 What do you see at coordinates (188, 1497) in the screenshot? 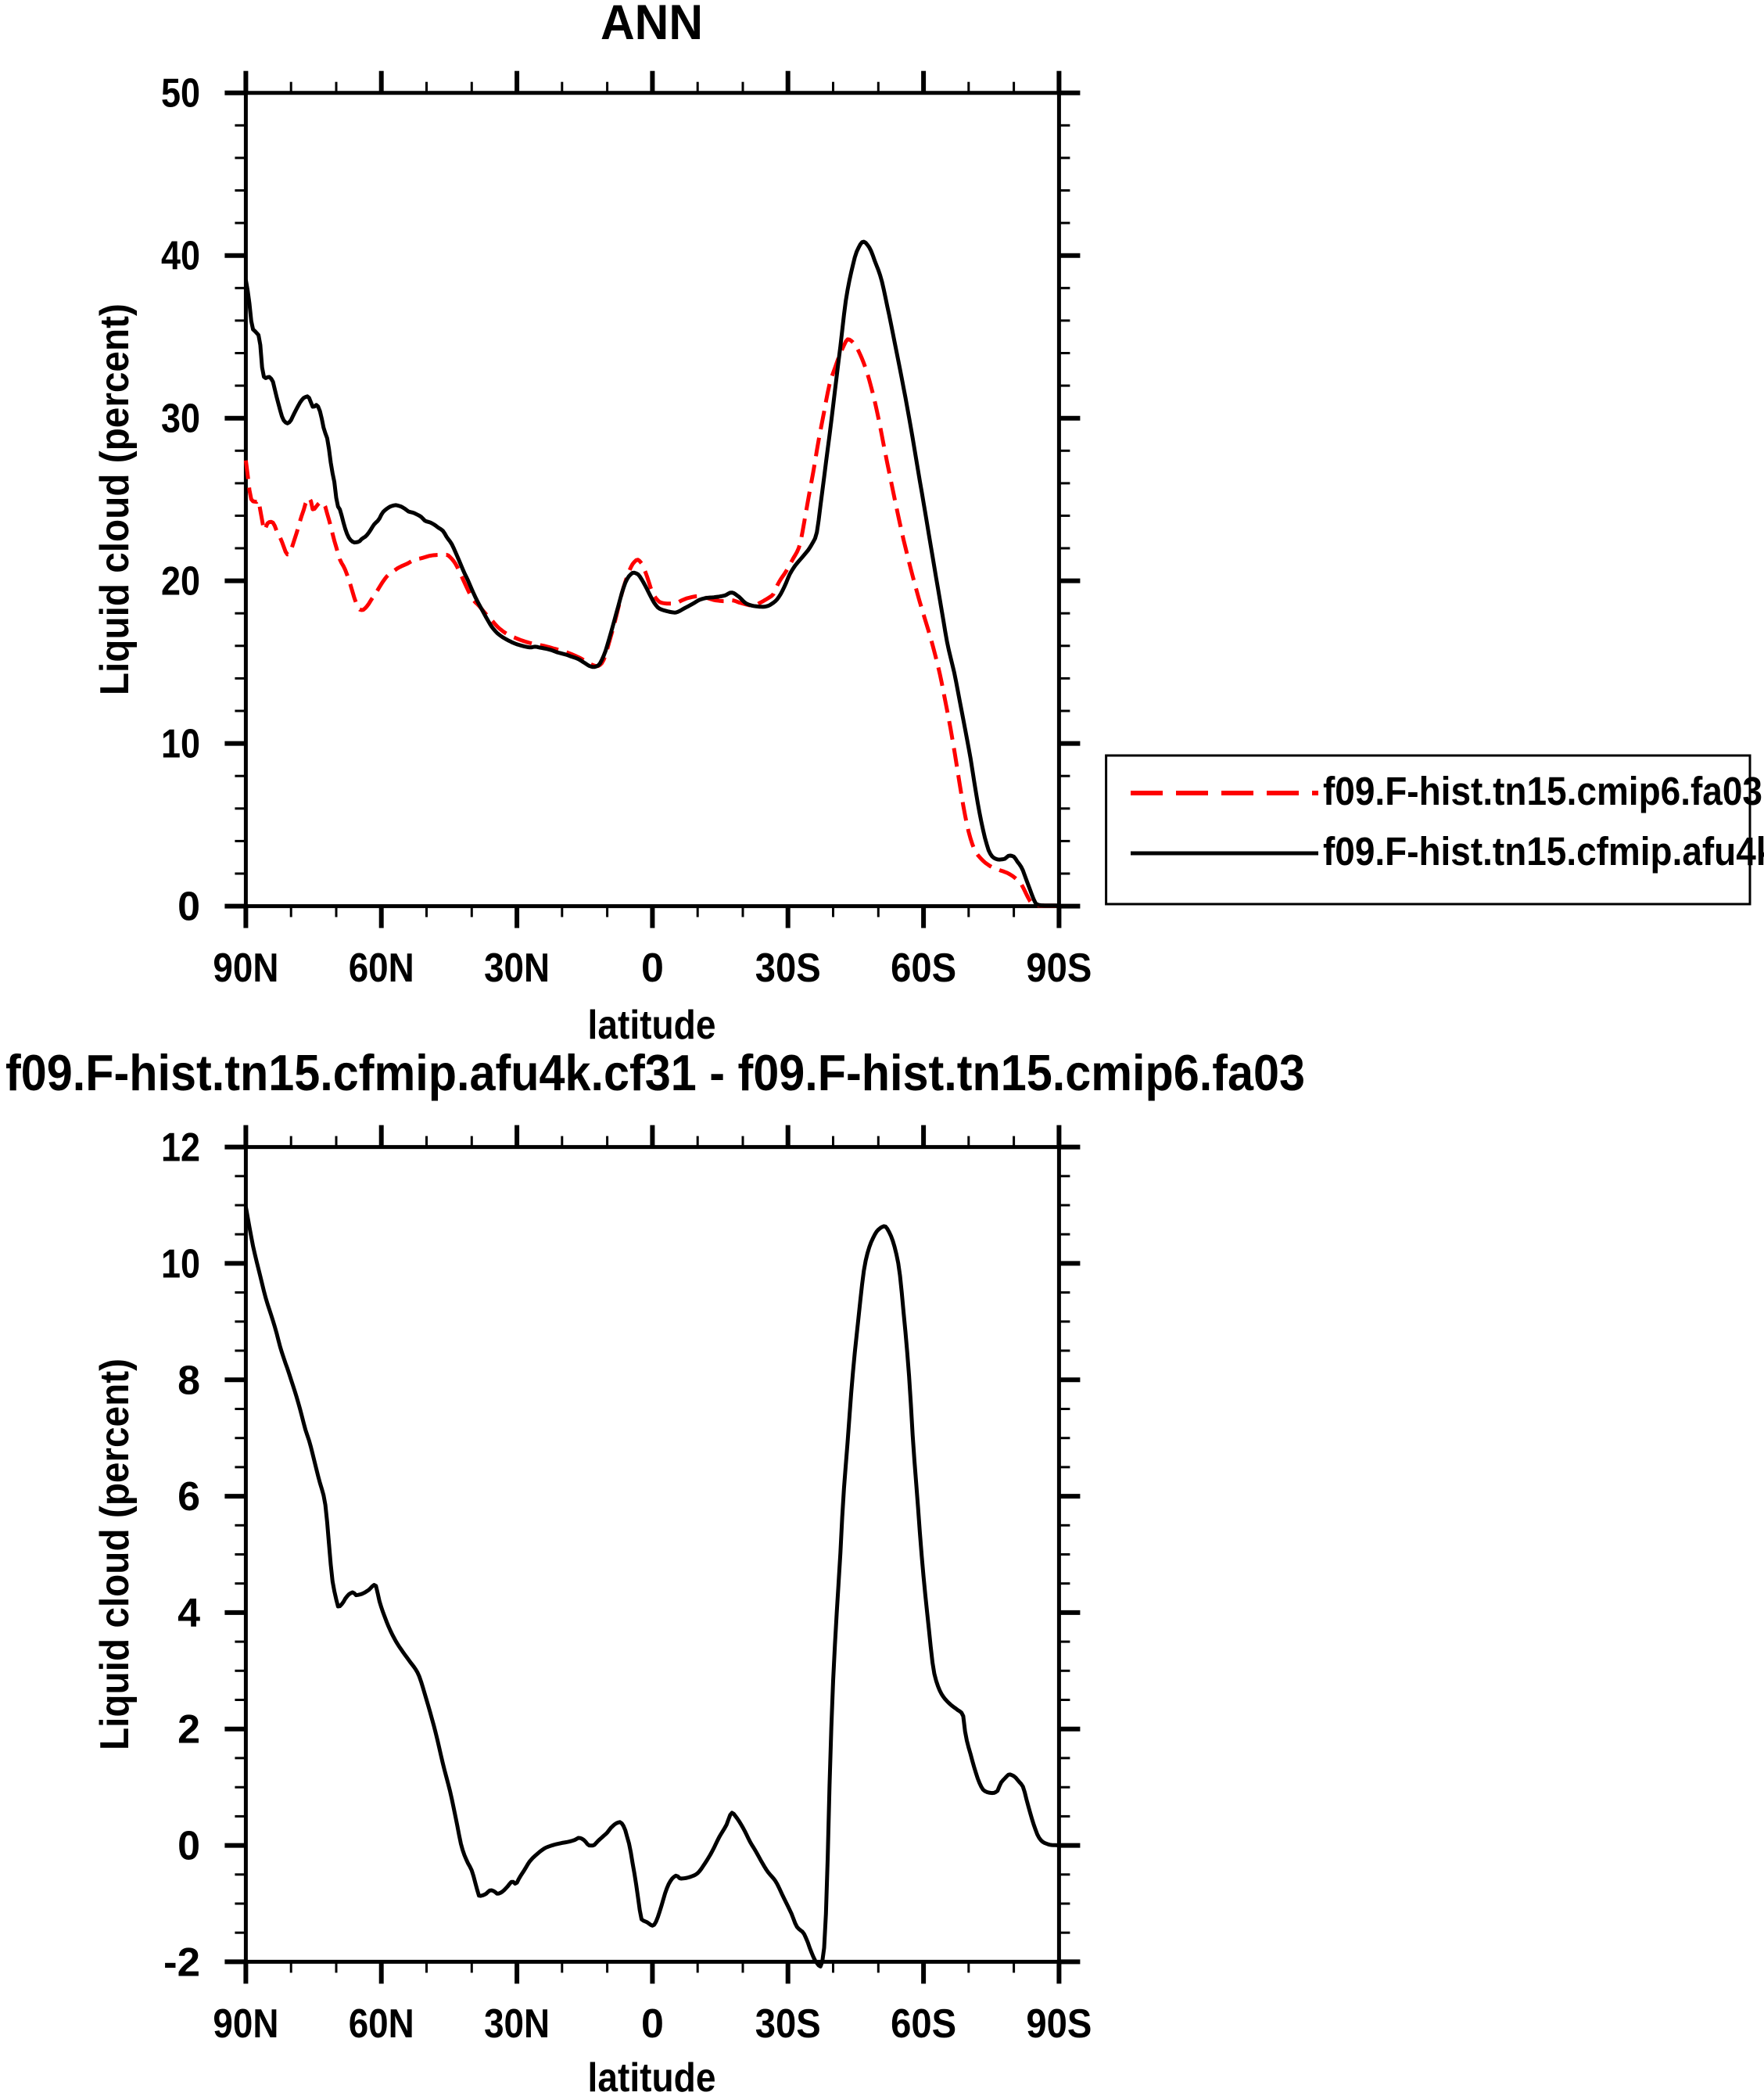
I see `svg-text: 6` at bounding box center [188, 1497].